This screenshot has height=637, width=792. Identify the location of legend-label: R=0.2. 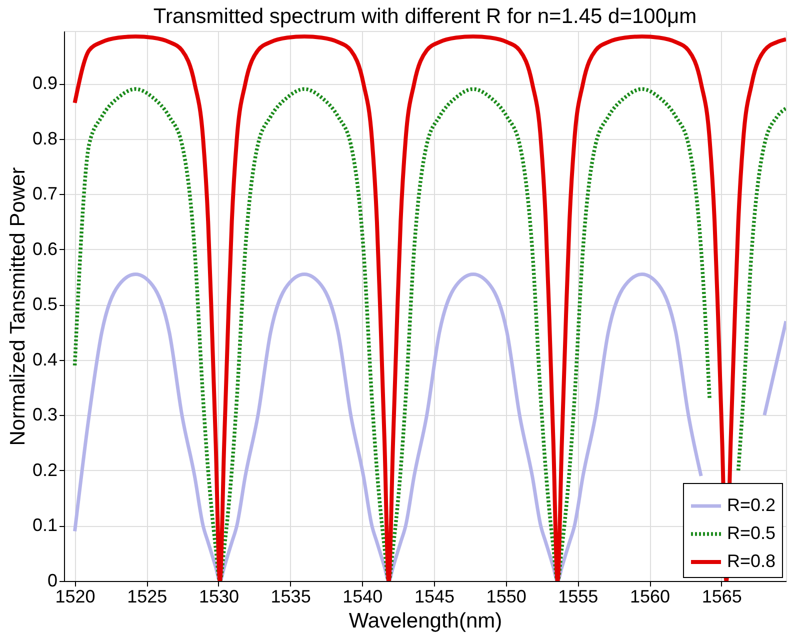
(751, 505).